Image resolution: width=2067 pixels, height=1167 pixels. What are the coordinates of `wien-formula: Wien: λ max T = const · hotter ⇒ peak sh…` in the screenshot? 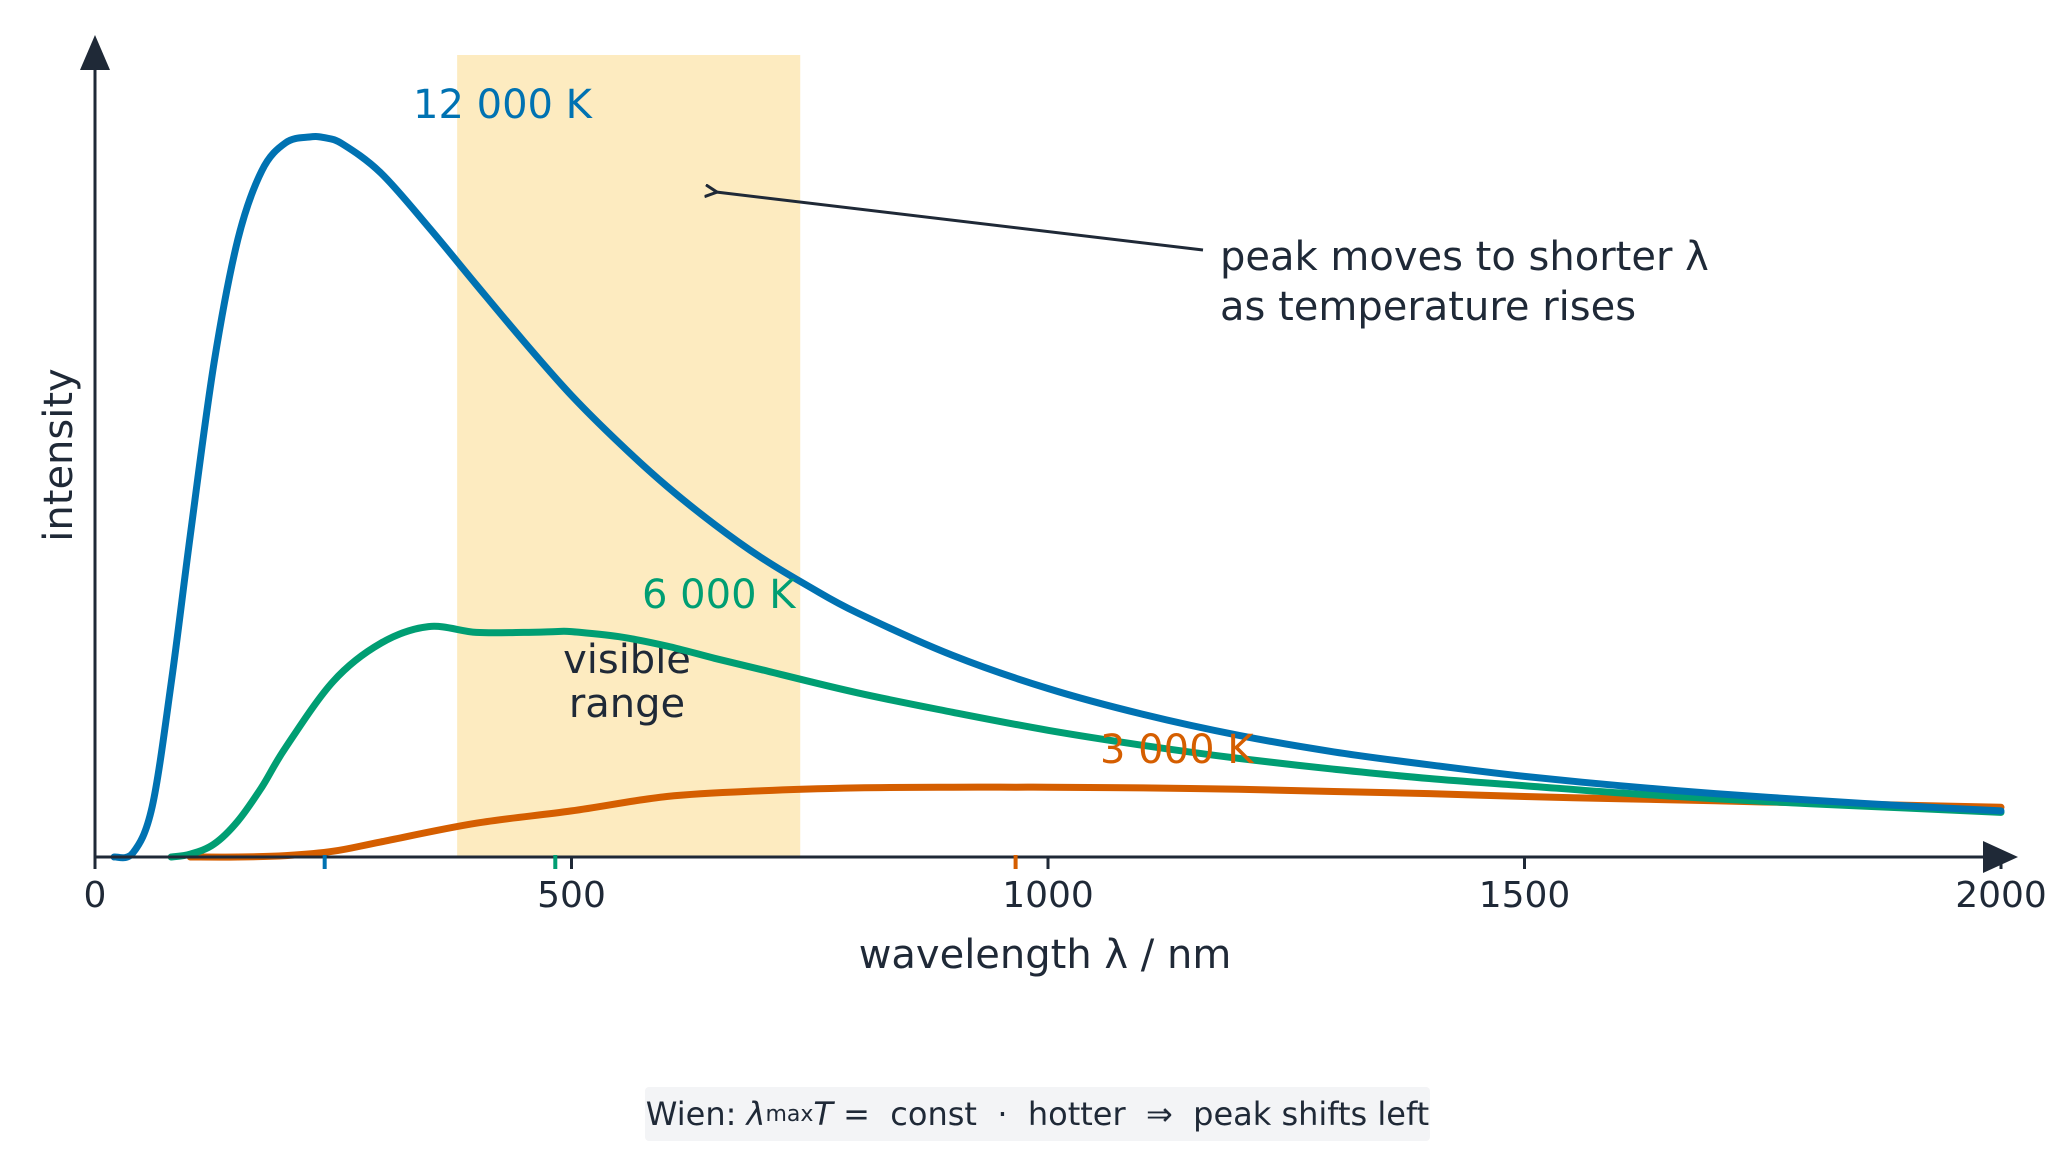 It's located at (1037, 1114).